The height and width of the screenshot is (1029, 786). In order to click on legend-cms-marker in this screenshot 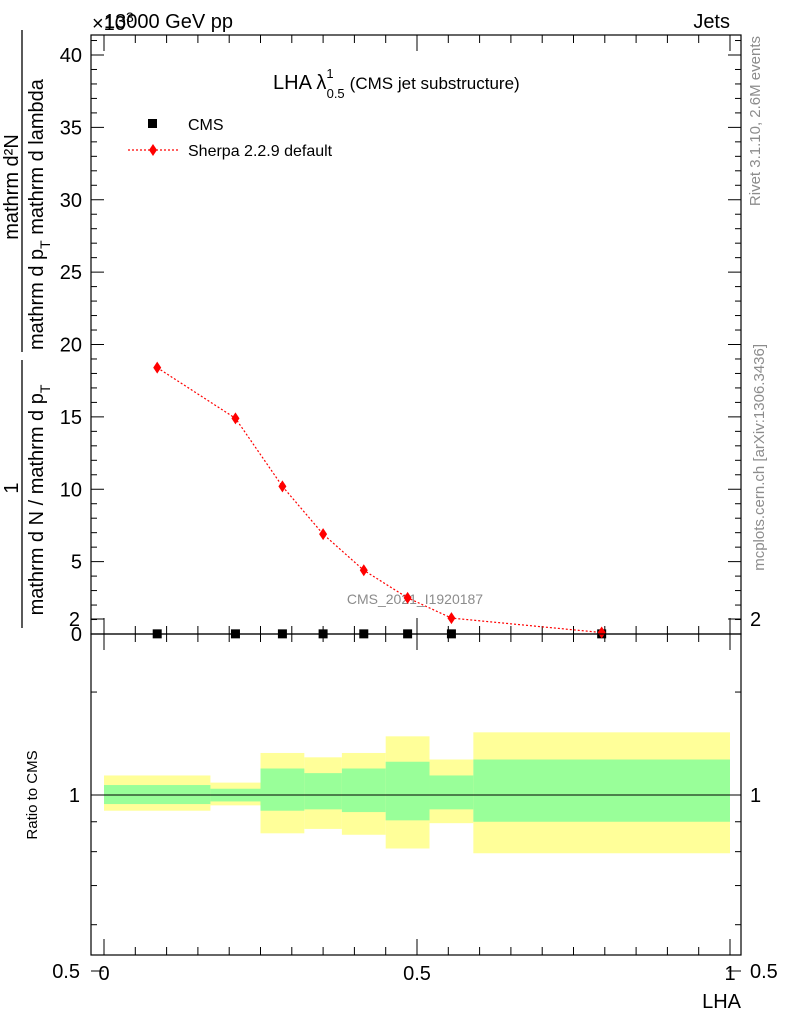, I will do `click(152, 123)`.